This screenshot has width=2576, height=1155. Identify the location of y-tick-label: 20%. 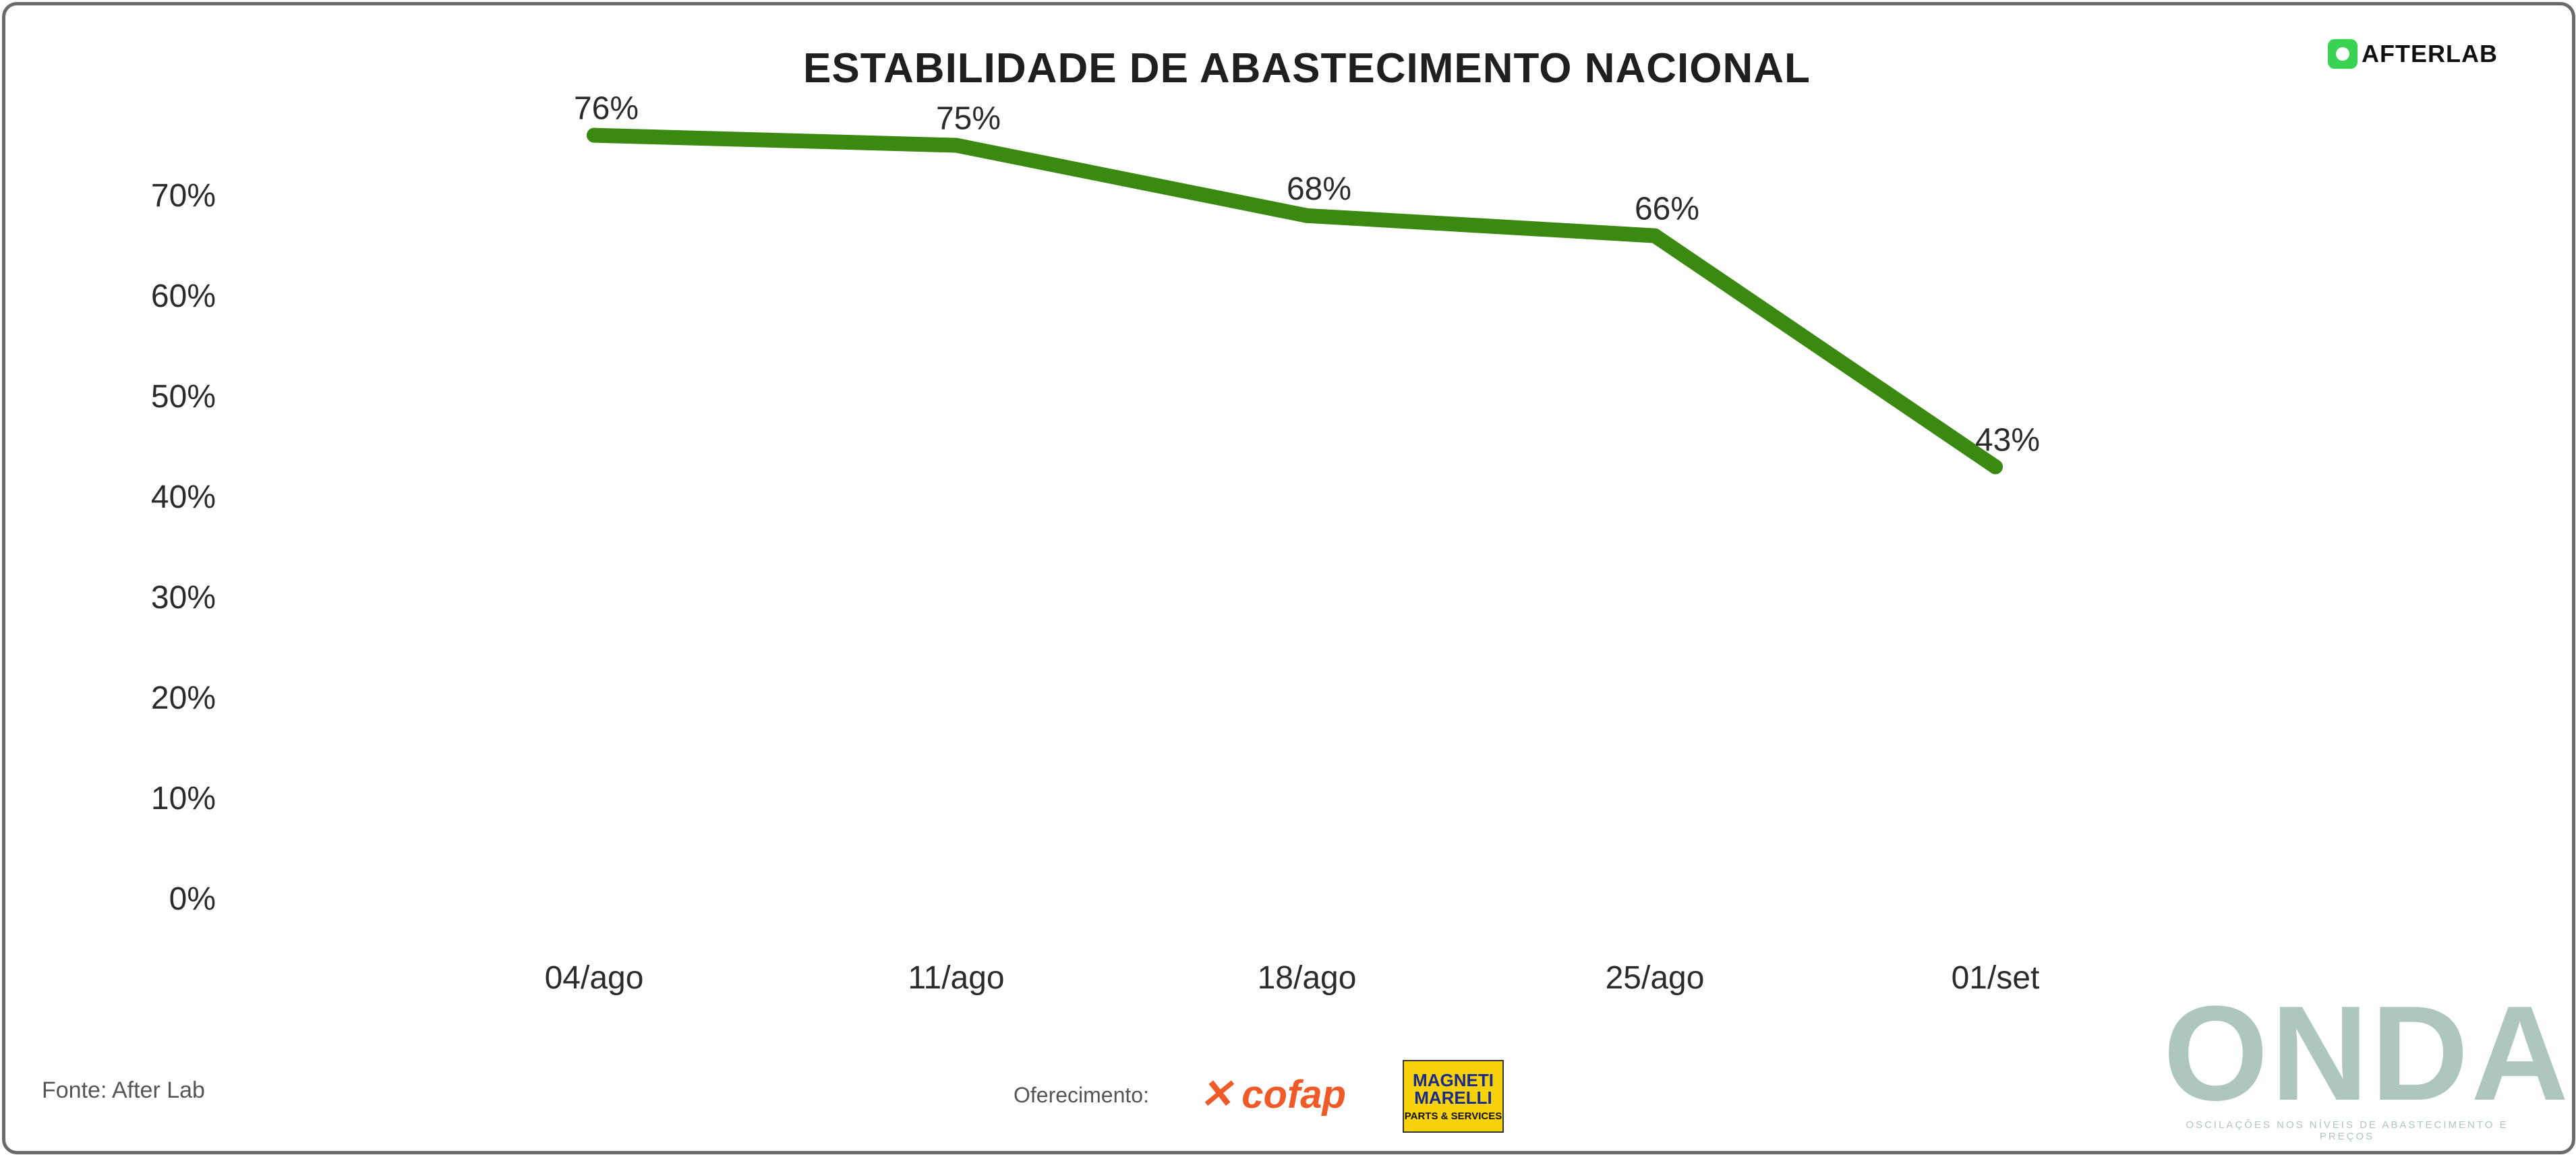
(183, 698).